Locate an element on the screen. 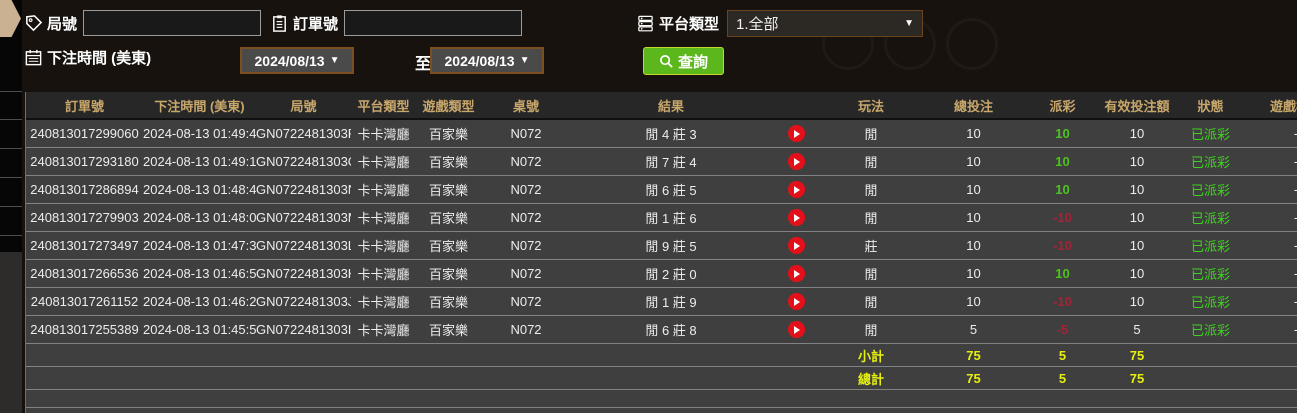 The width and height of the screenshot is (1297, 413). date-to-value: 2024/08/13 is located at coordinates (479, 60).